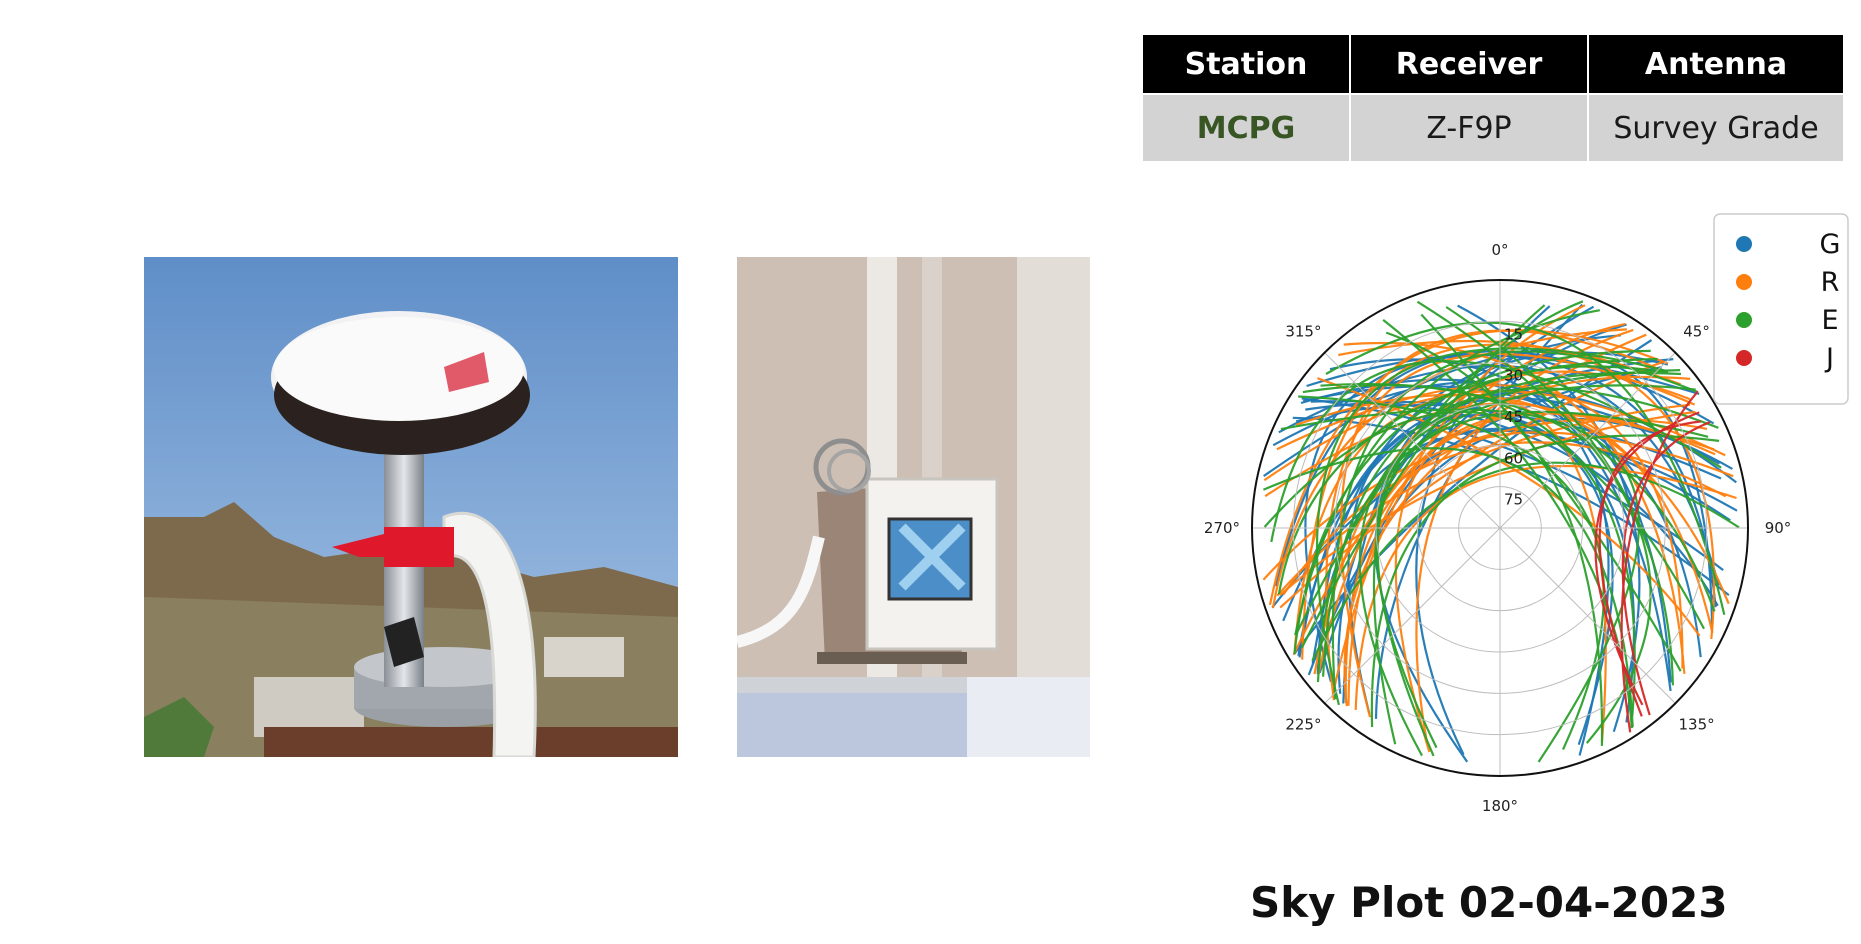  I want to click on ring-label-45: 45, so click(1513, 417).